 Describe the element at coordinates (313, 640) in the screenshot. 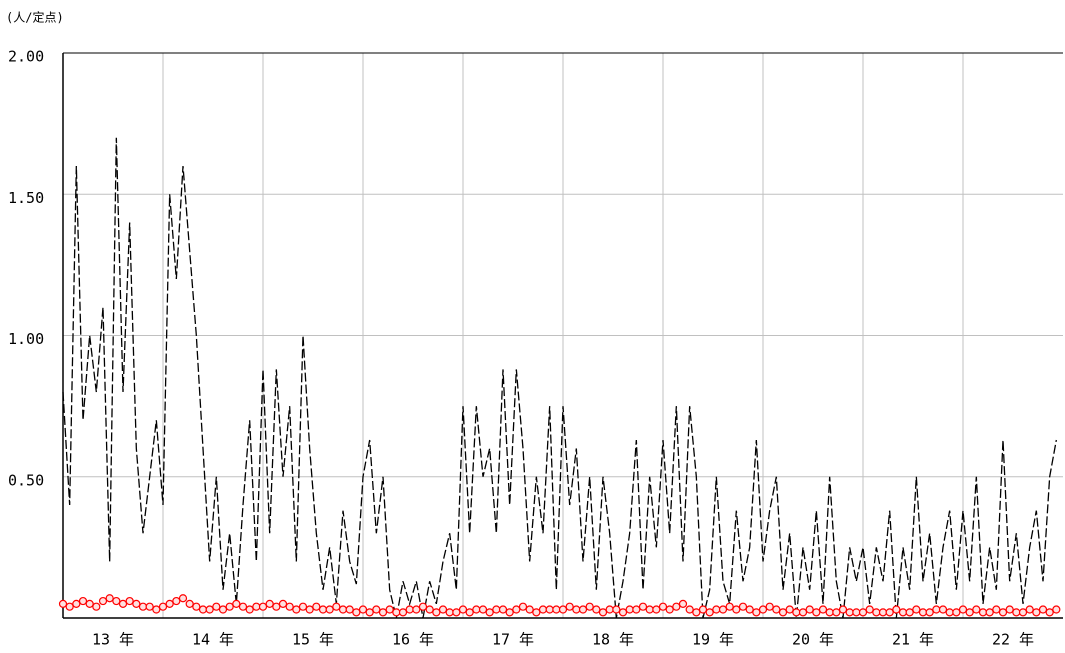

I see `x-tick-label: 15 年` at that location.